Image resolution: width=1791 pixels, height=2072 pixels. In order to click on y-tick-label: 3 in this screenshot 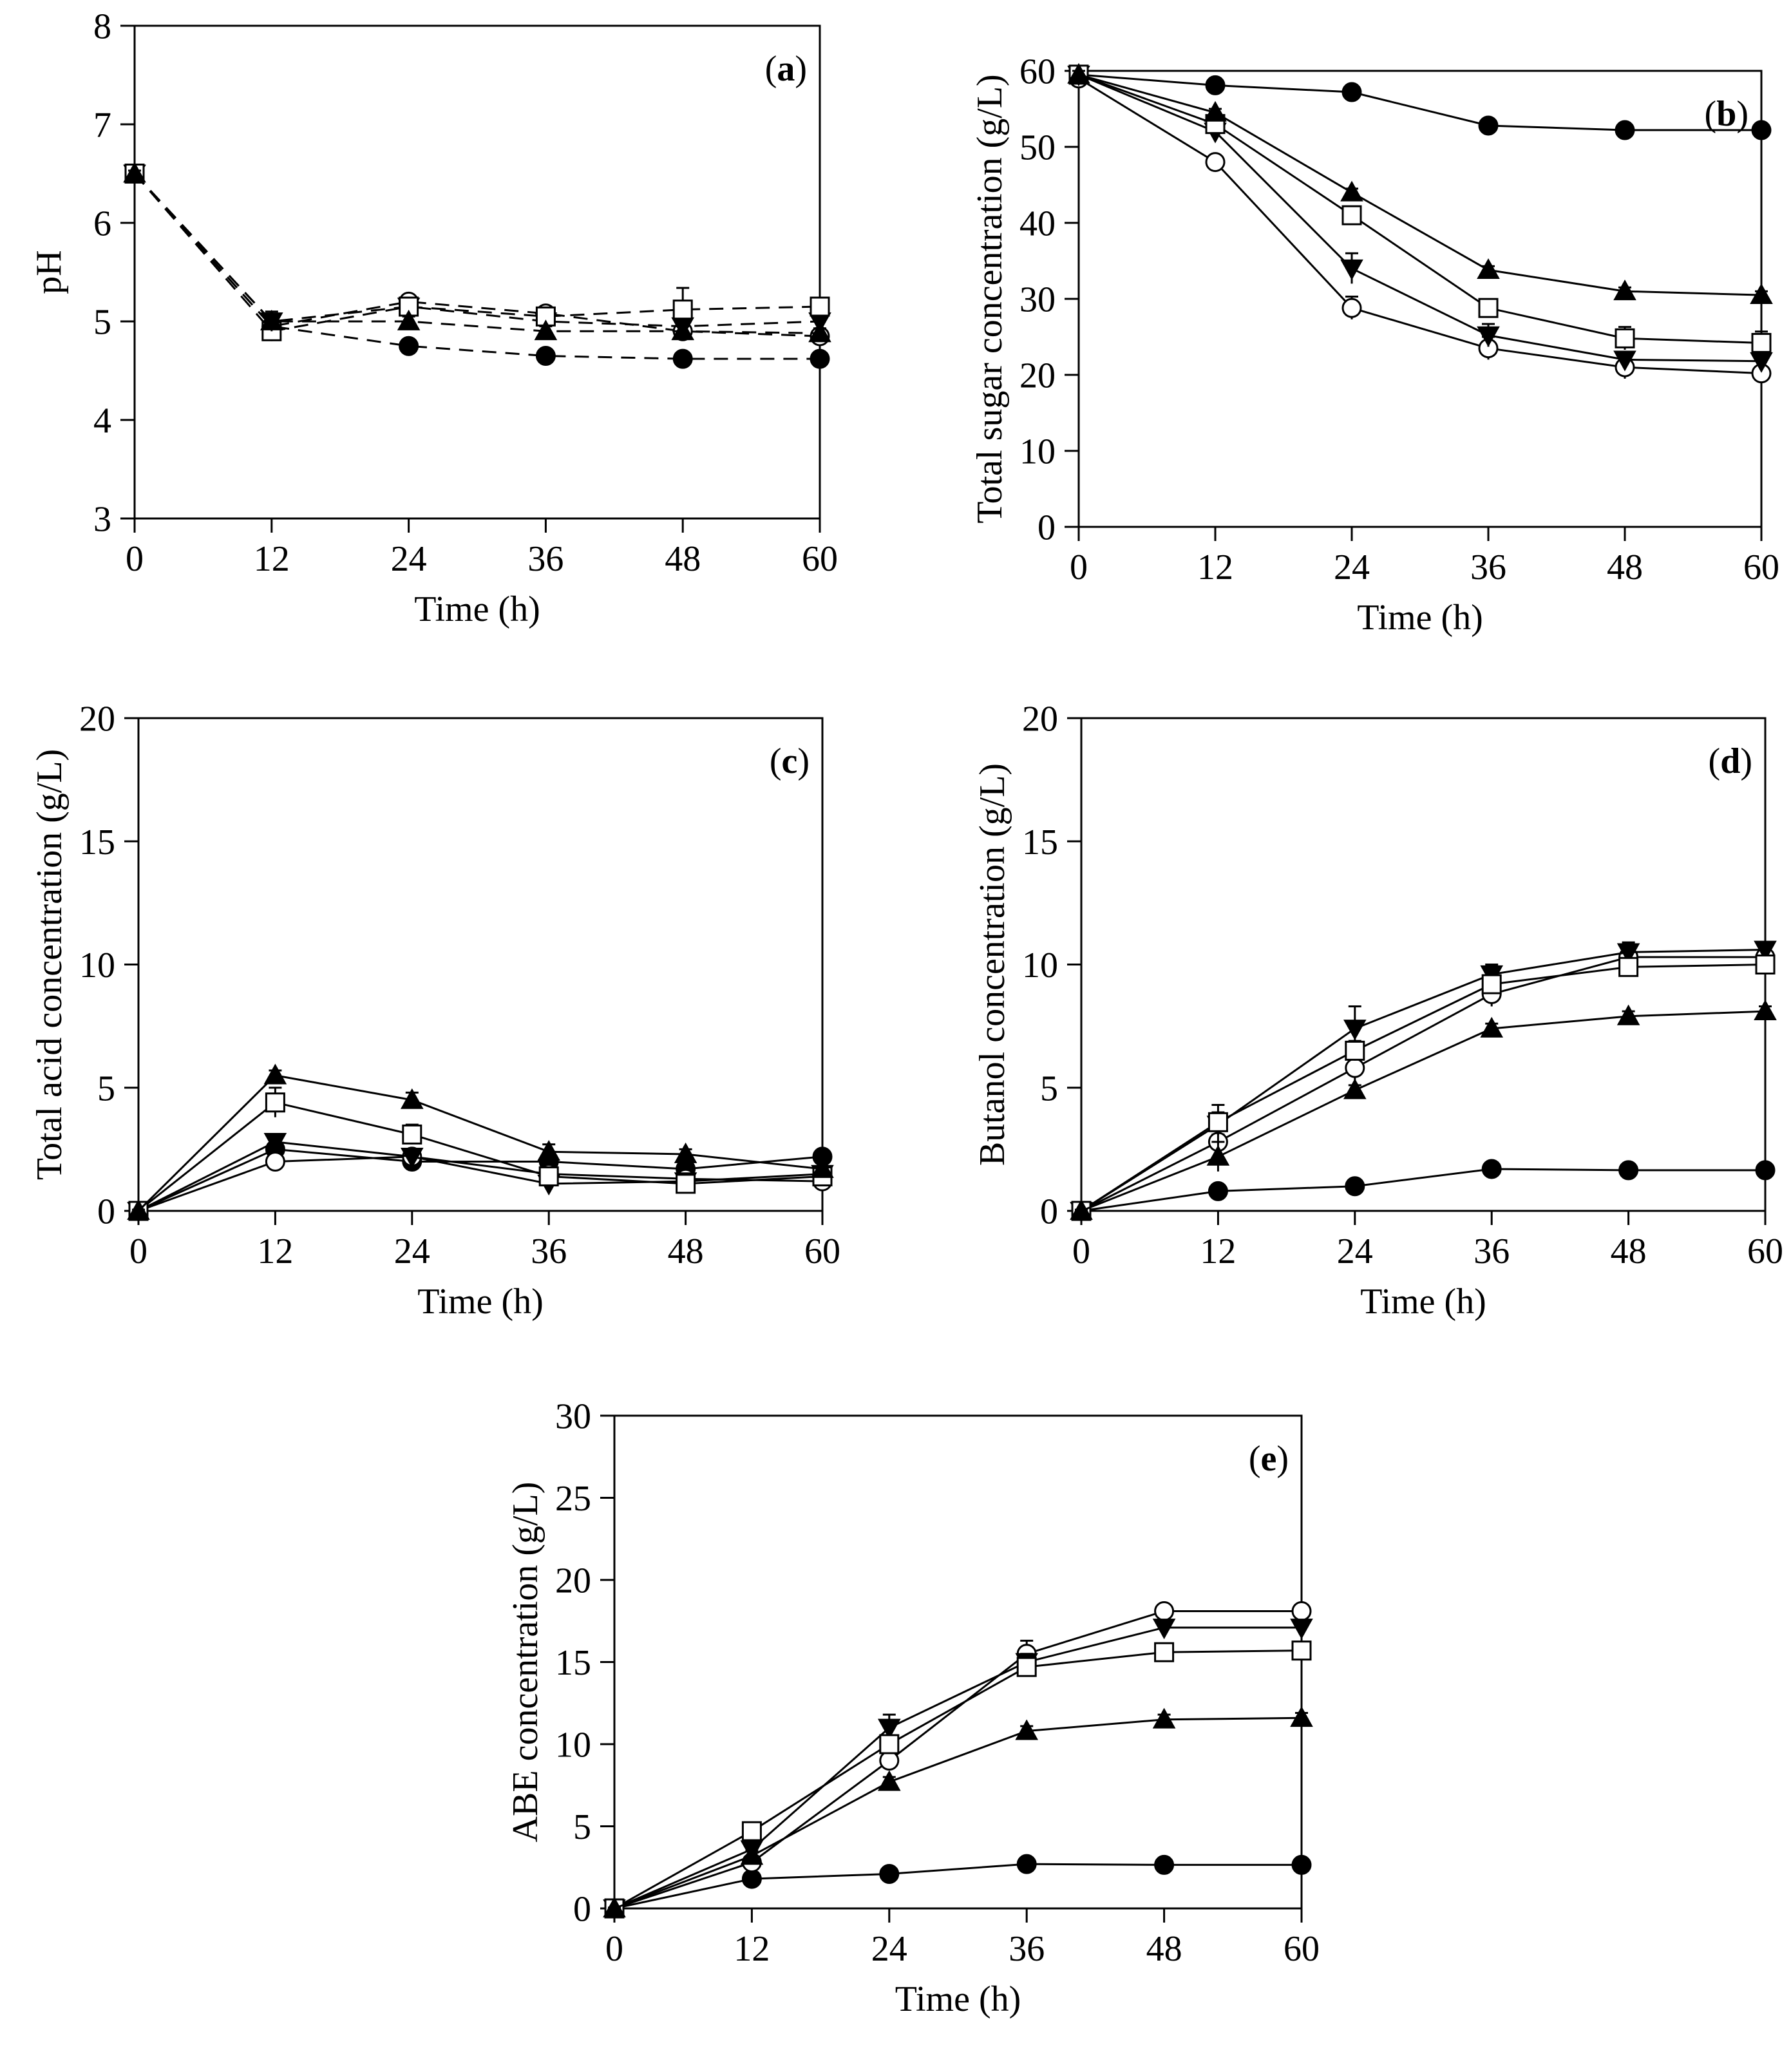, I will do `click(102, 520)`.